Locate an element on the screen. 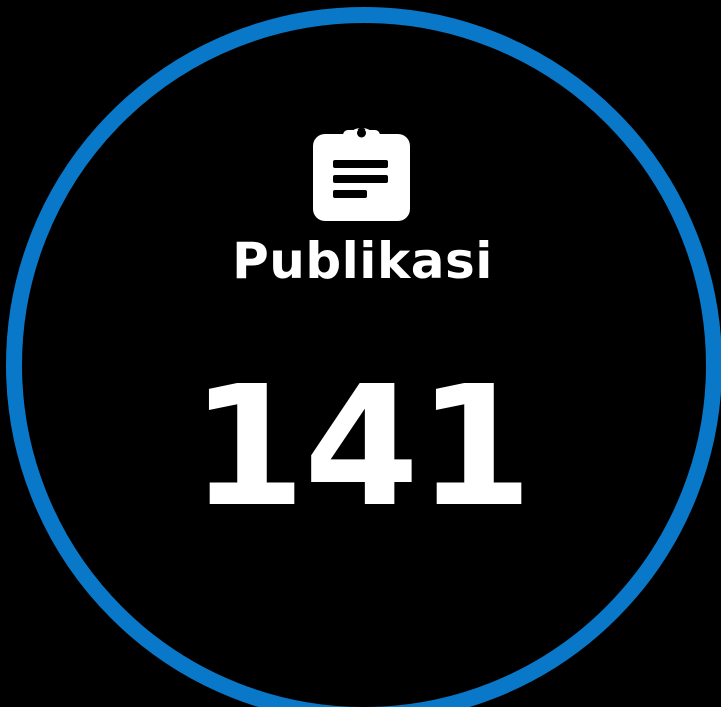 Image resolution: width=721 pixels, height=707 pixels. clipboard-list-icon is located at coordinates (361, 174).